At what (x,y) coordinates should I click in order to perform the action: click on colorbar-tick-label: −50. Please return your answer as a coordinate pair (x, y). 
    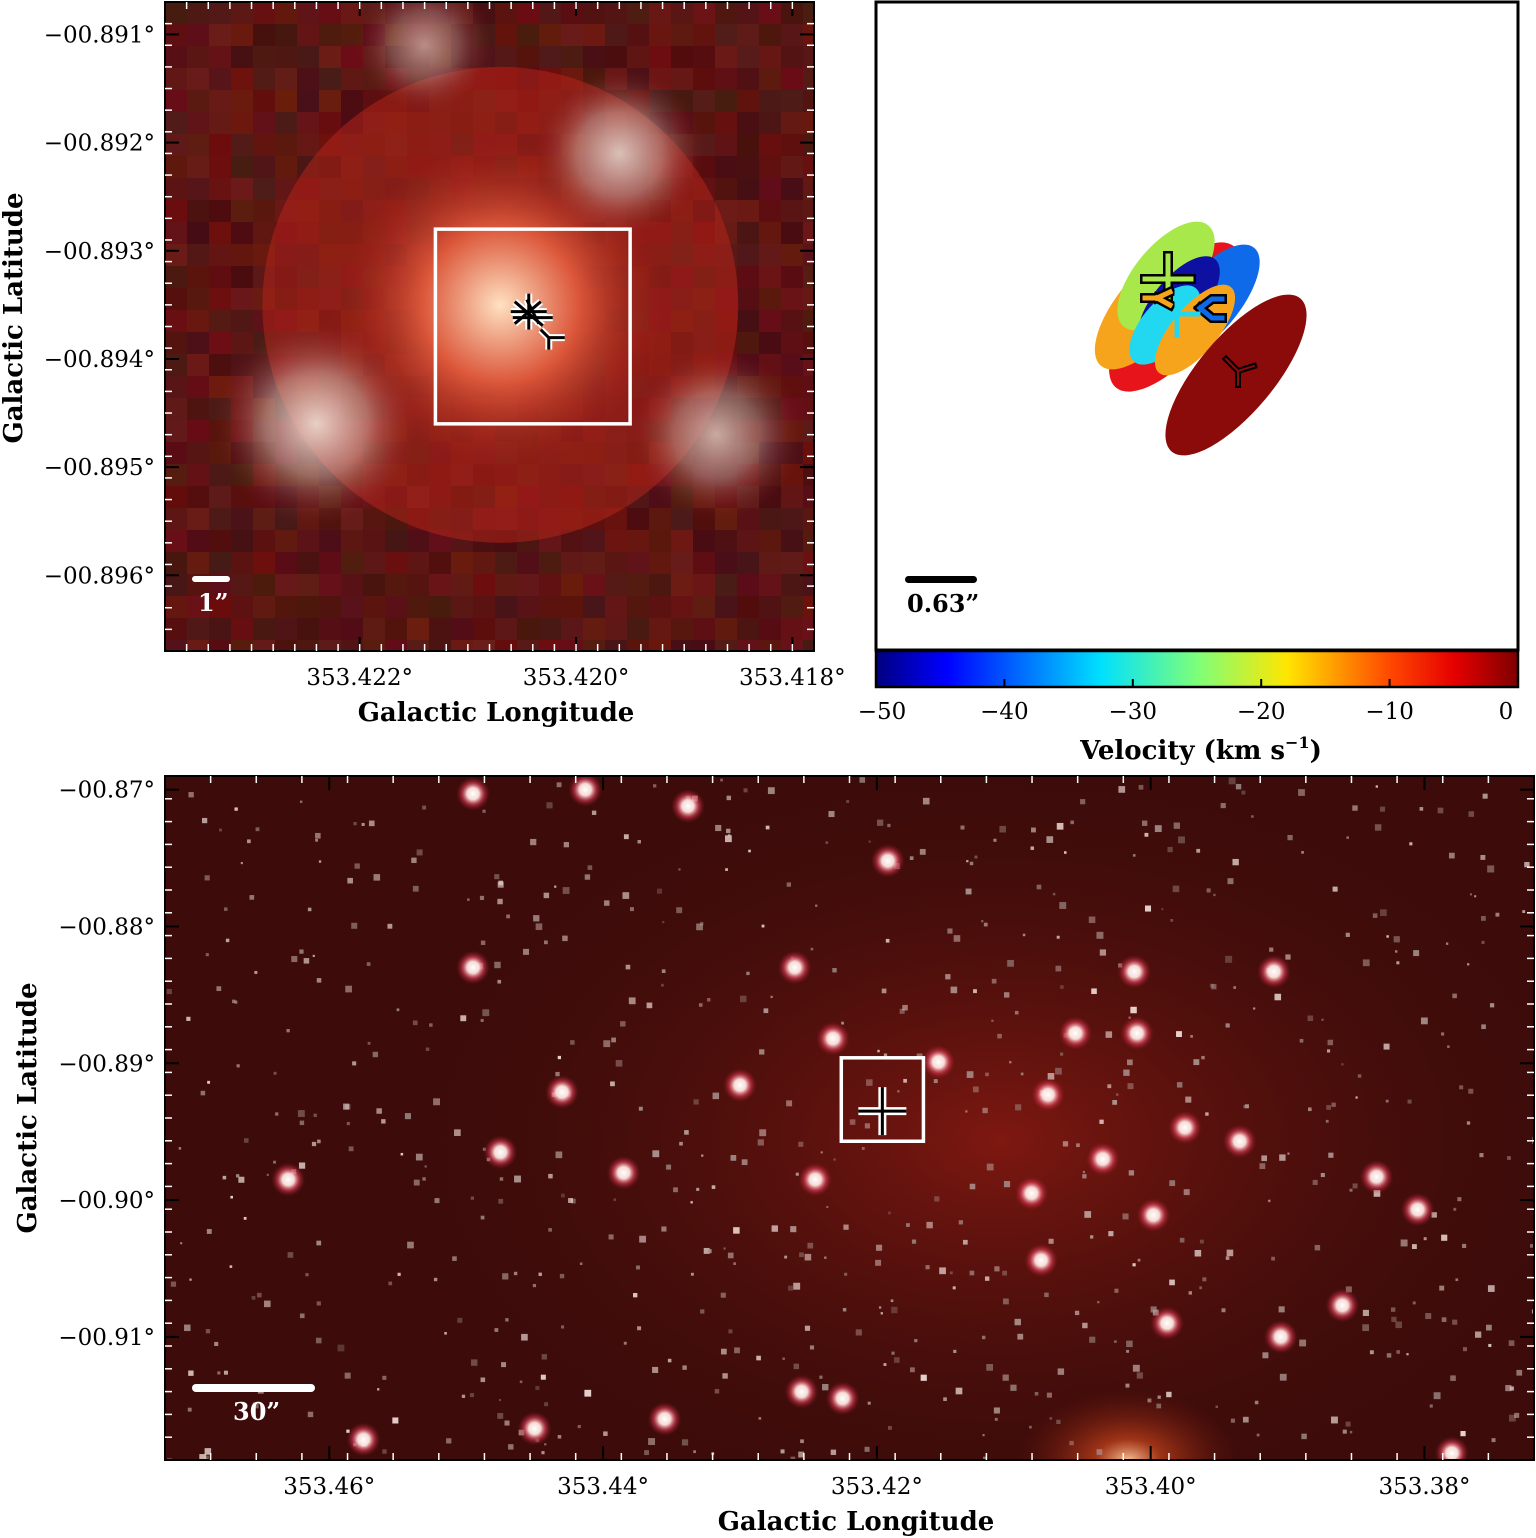
    Looking at the image, I should click on (882, 712).